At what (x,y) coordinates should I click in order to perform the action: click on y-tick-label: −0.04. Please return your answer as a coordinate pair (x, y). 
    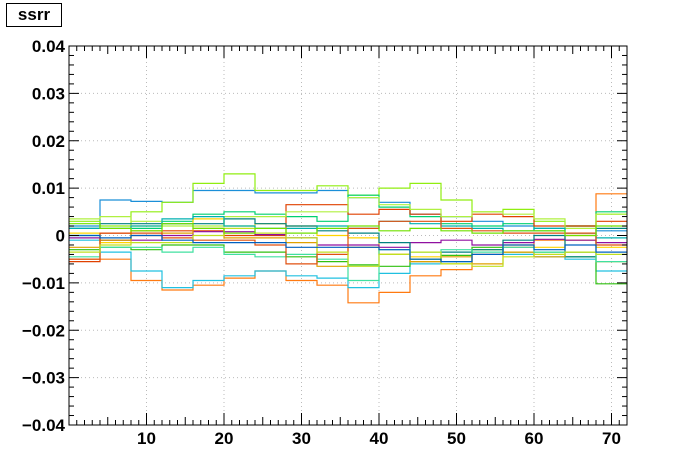
    Looking at the image, I should click on (44, 425).